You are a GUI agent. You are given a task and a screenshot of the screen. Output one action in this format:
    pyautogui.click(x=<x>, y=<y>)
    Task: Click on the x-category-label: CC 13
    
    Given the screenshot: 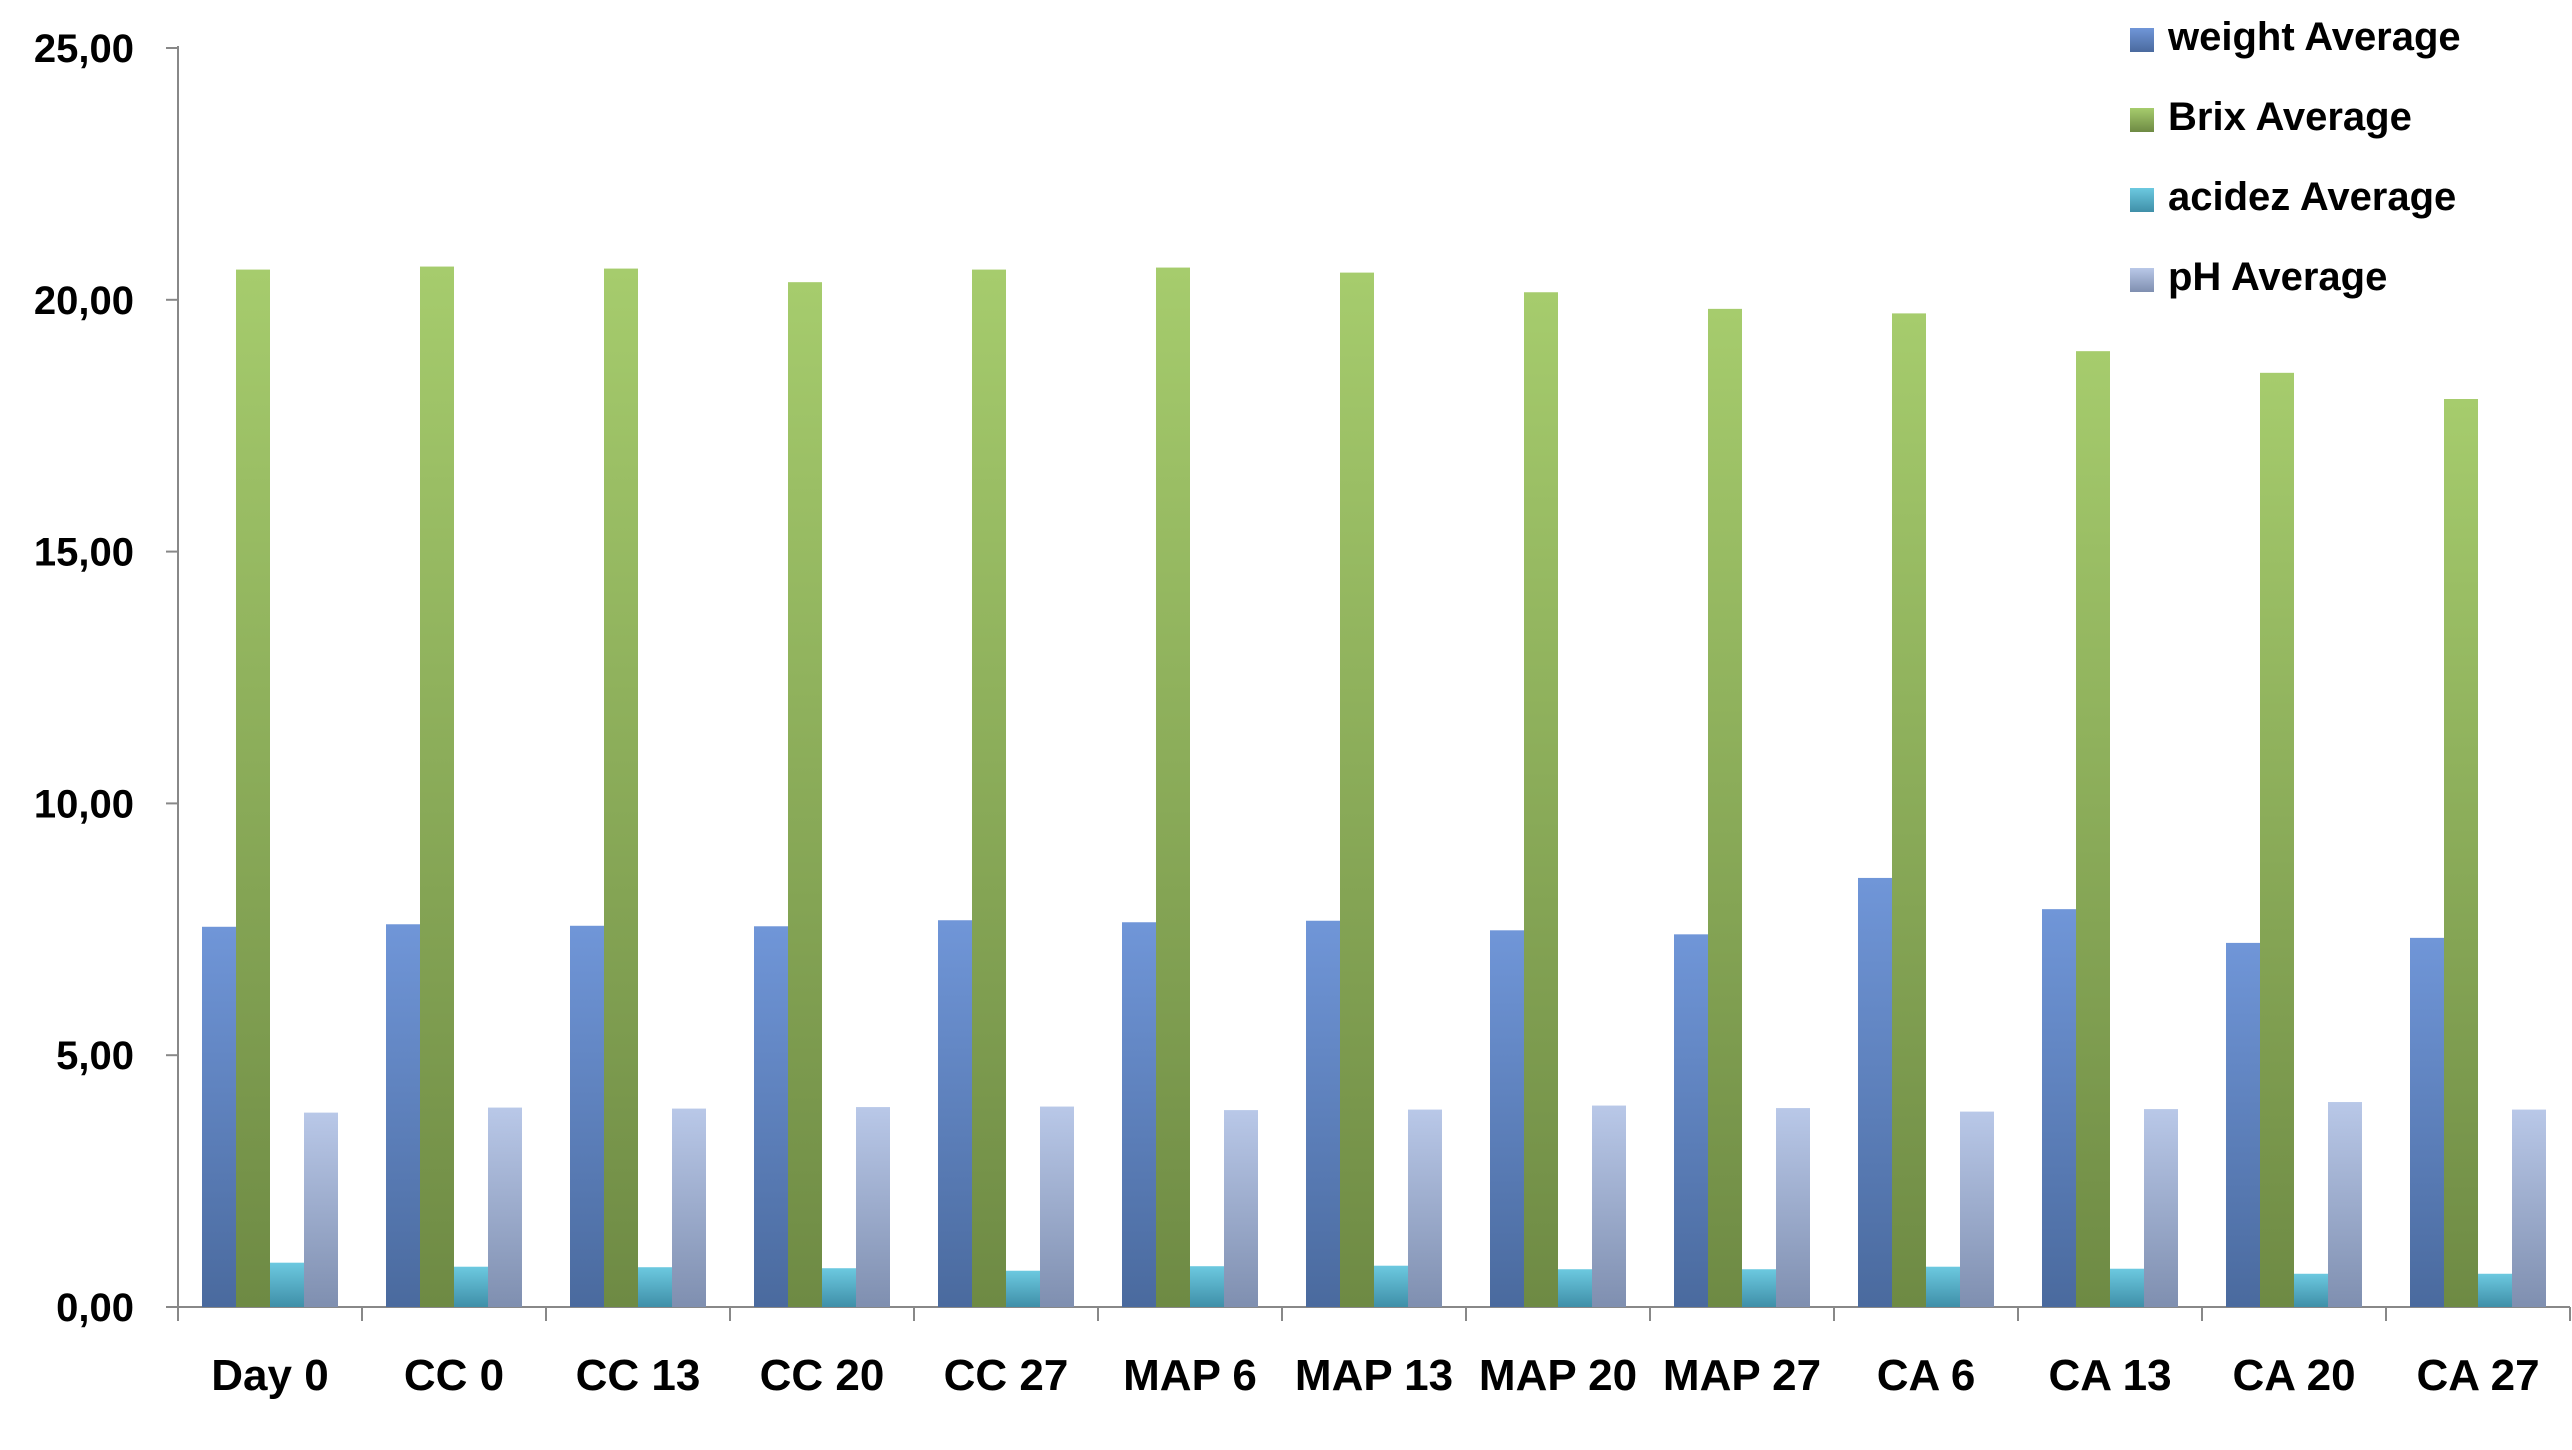 What is the action you would take?
    pyautogui.click(x=638, y=1375)
    